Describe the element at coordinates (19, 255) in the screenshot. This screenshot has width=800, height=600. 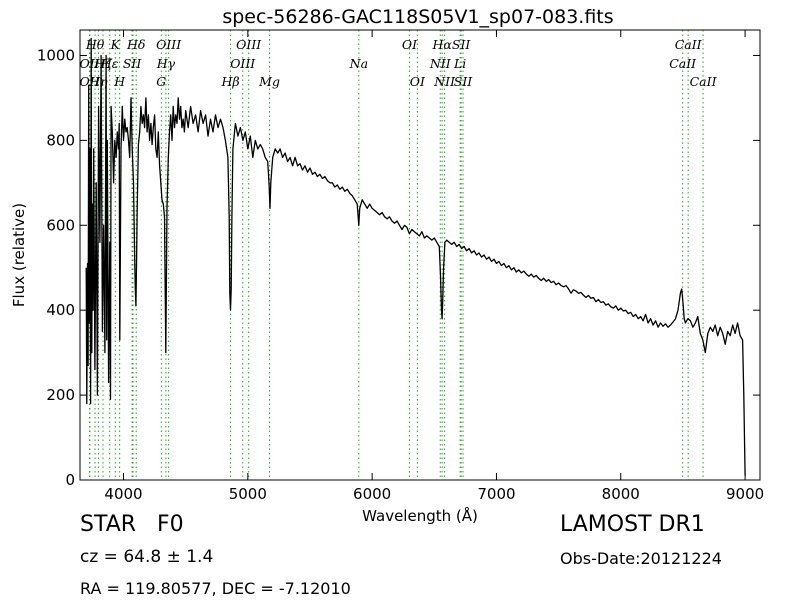
I see `y-axis-label: Flux (relative)` at that location.